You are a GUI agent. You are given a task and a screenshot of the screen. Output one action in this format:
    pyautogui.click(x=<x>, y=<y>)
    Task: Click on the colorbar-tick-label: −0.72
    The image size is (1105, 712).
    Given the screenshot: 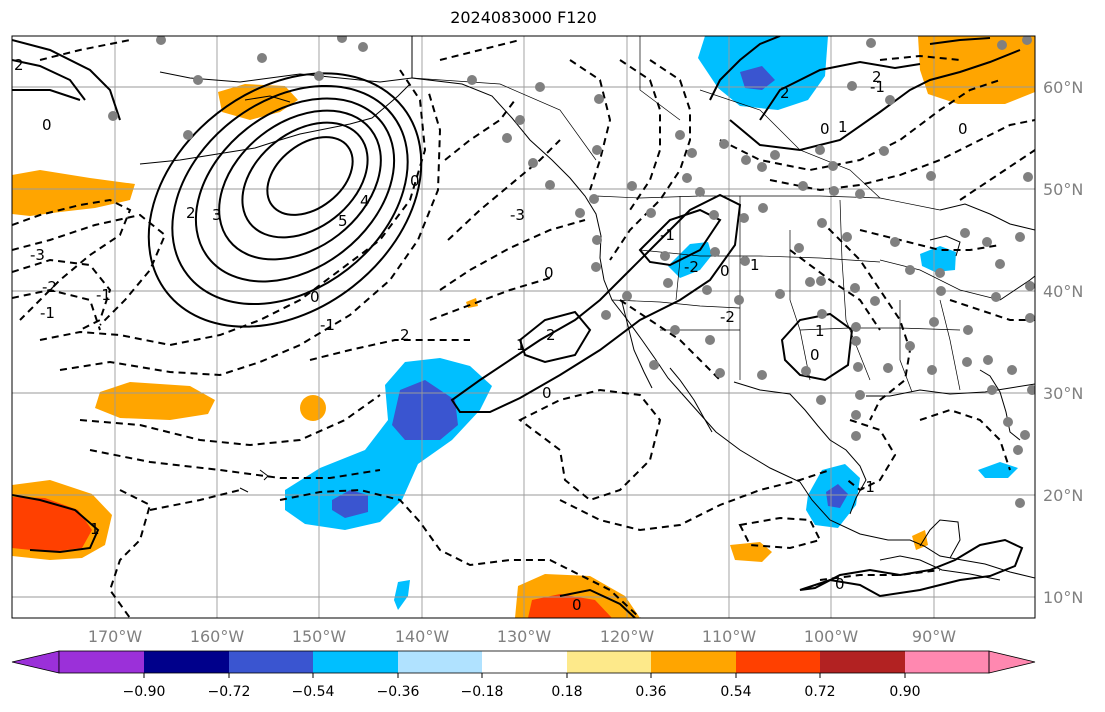 What is the action you would take?
    pyautogui.click(x=229, y=692)
    